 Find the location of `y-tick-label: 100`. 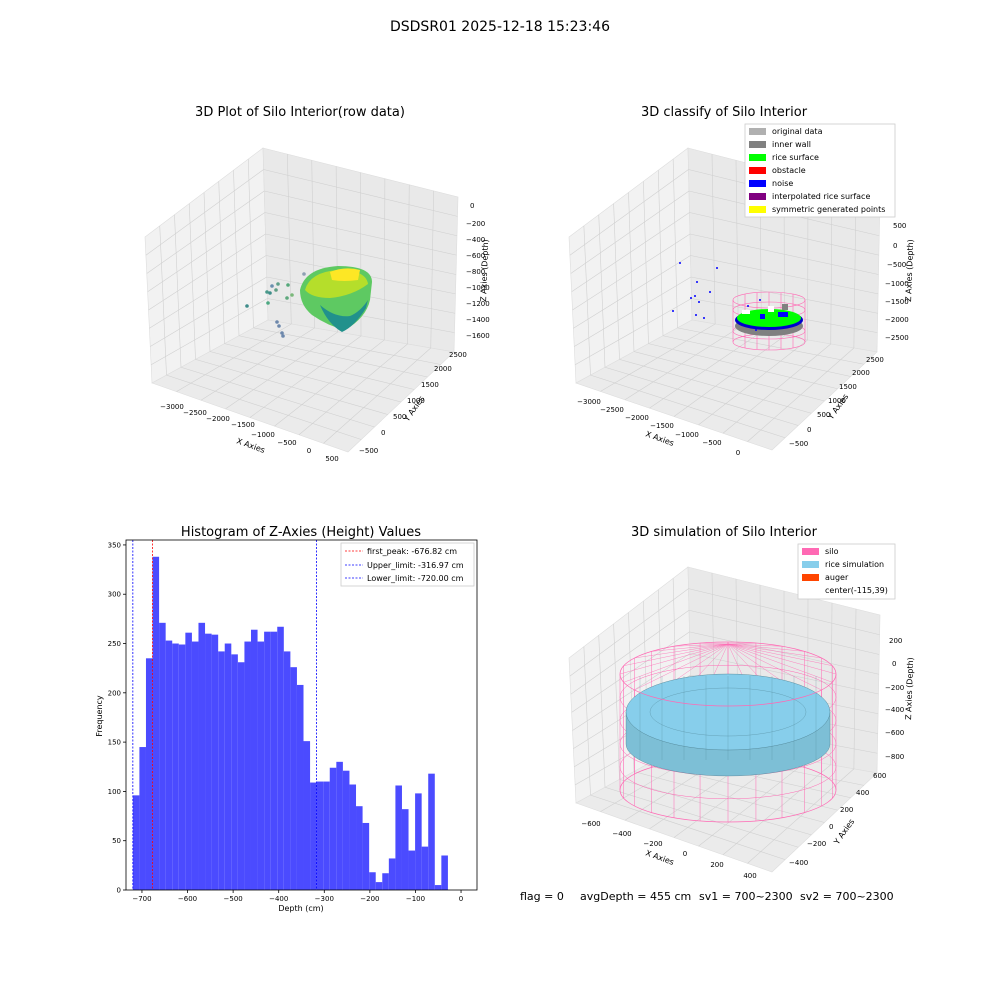

y-tick-label: 100 is located at coordinates (114, 792).